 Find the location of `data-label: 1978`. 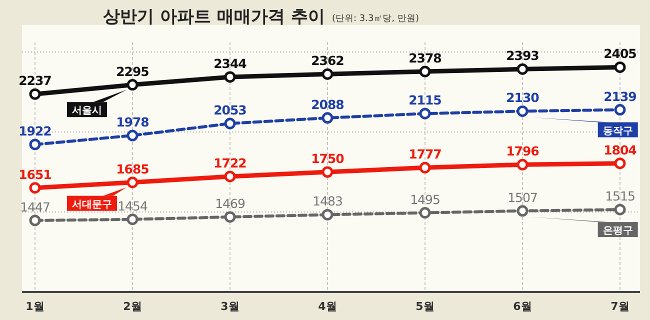

data-label: 1978 is located at coordinates (132, 122).